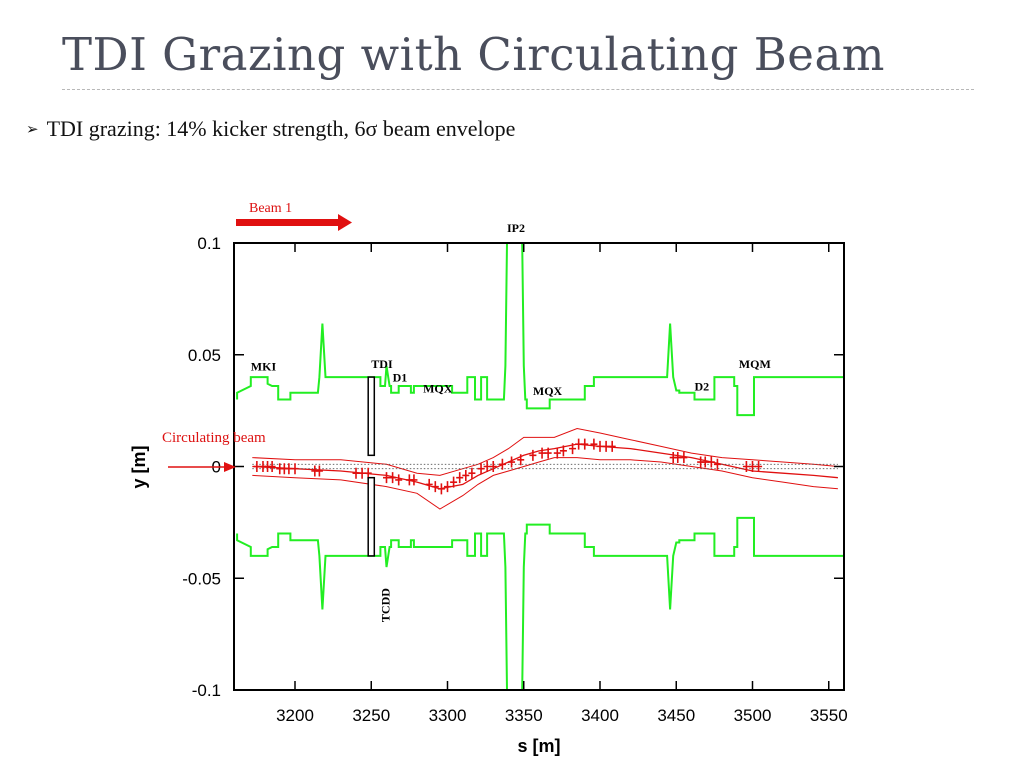  I want to click on beam-arrow-head, so click(345, 222).